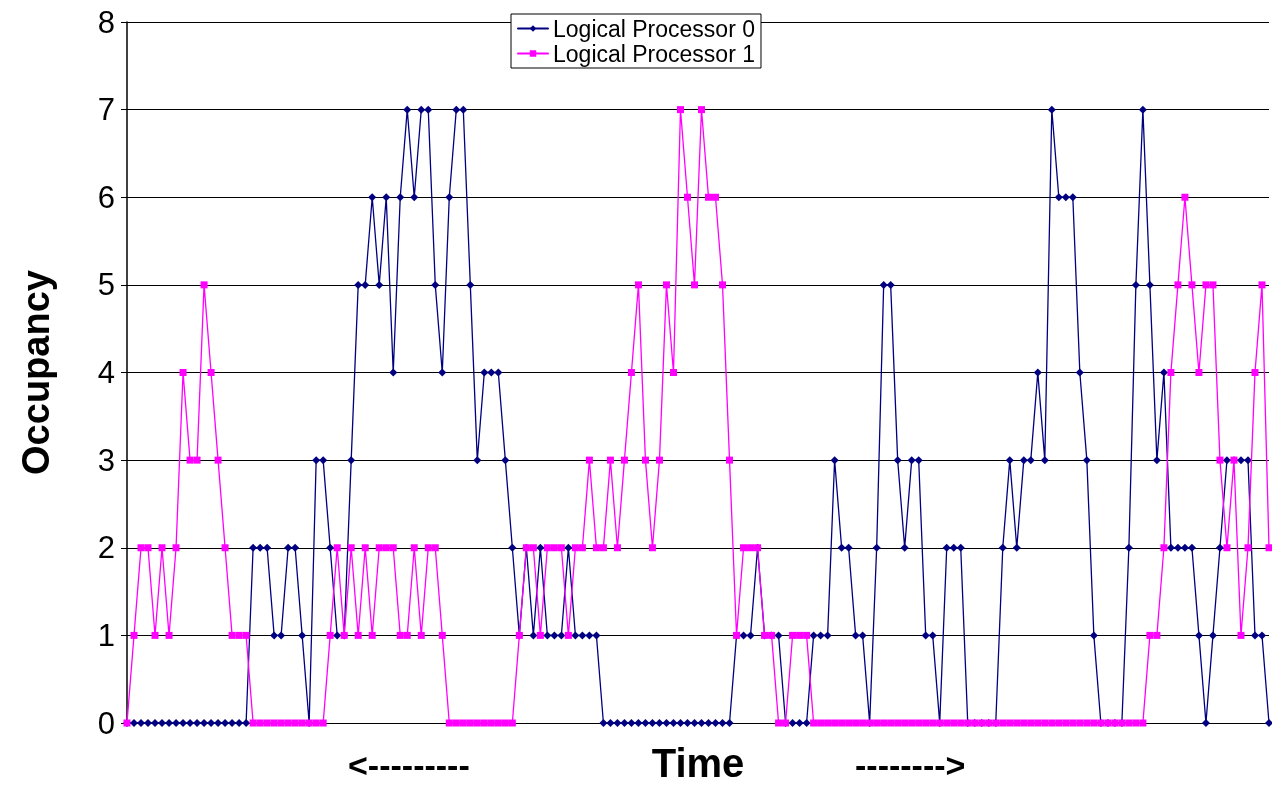  I want to click on y-tick-label: 1, so click(106, 635).